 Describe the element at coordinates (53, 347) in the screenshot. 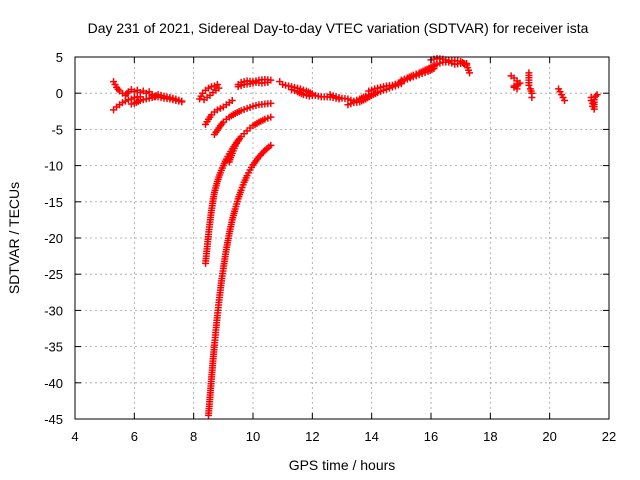

I see `y-tick-label: -35` at that location.